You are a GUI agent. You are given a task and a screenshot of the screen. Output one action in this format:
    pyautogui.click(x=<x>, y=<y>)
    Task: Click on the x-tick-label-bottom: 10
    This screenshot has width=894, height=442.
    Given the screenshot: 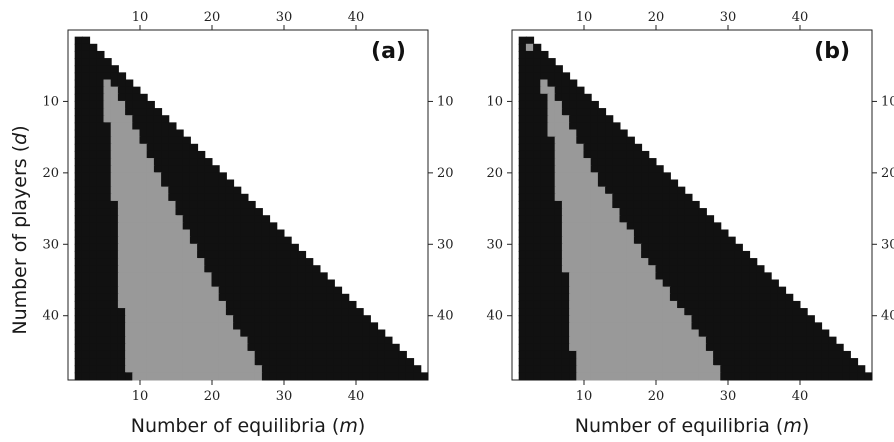 What is the action you would take?
    pyautogui.click(x=584, y=396)
    